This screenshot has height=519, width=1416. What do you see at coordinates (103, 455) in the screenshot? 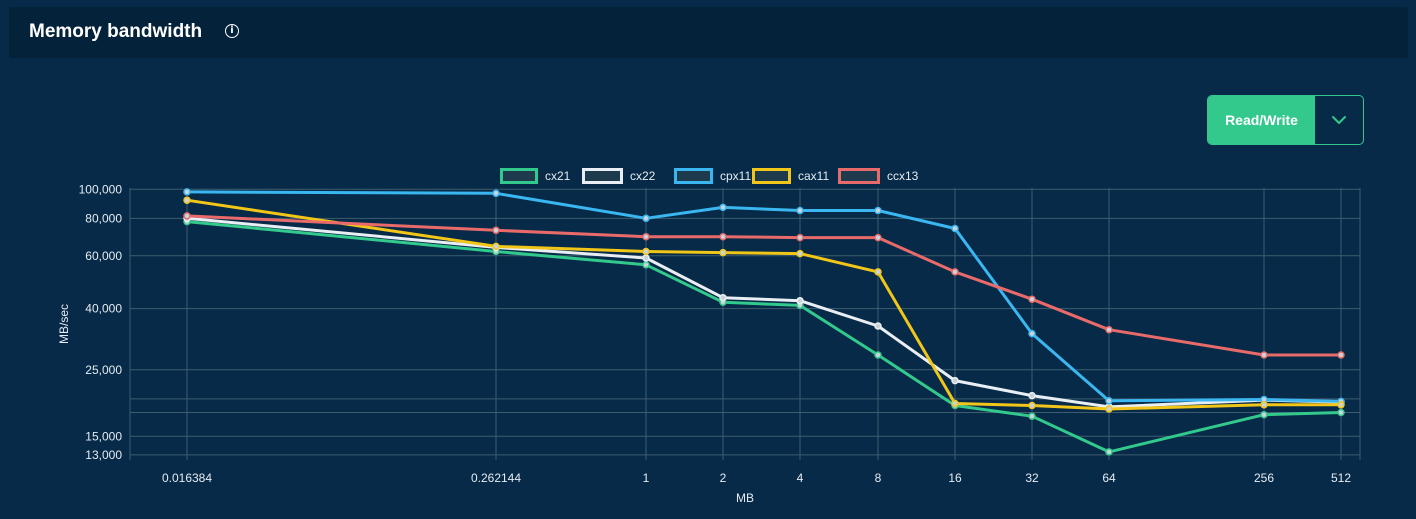
I see `y-tick-label: 13,000` at bounding box center [103, 455].